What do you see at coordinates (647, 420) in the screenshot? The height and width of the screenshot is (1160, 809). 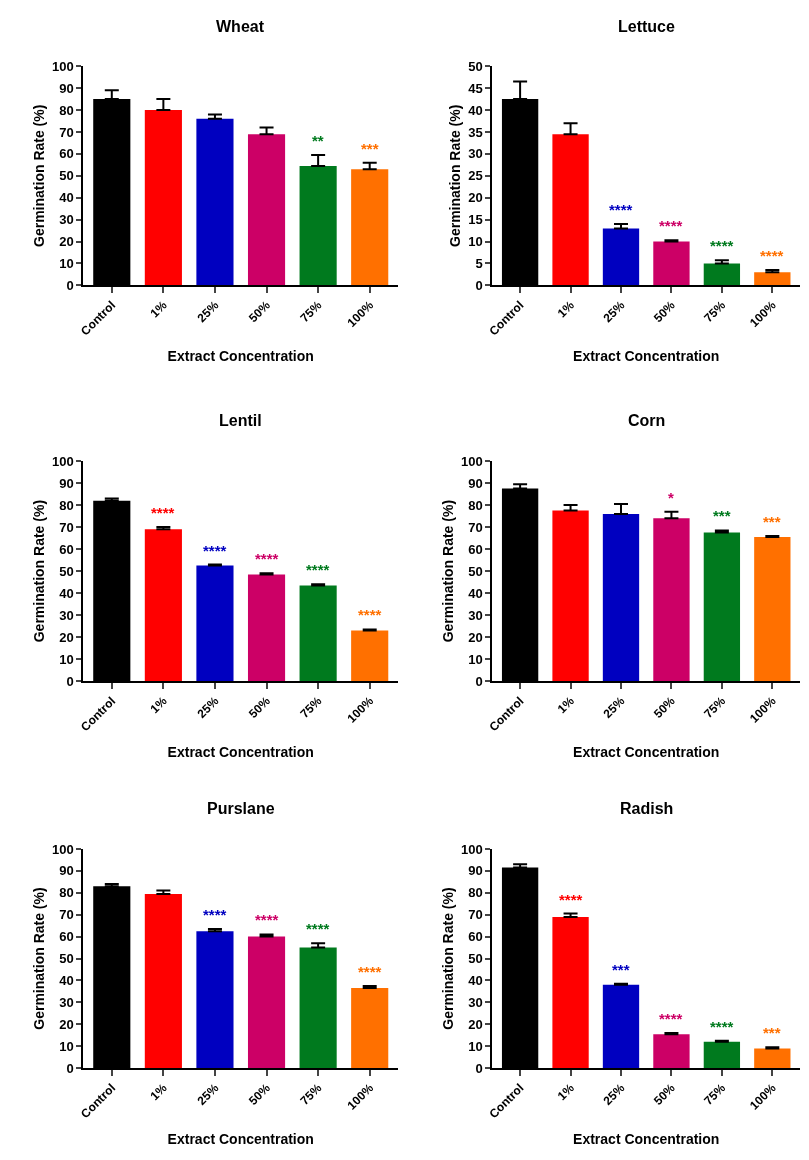 I see `chart-title: Corn` at bounding box center [647, 420].